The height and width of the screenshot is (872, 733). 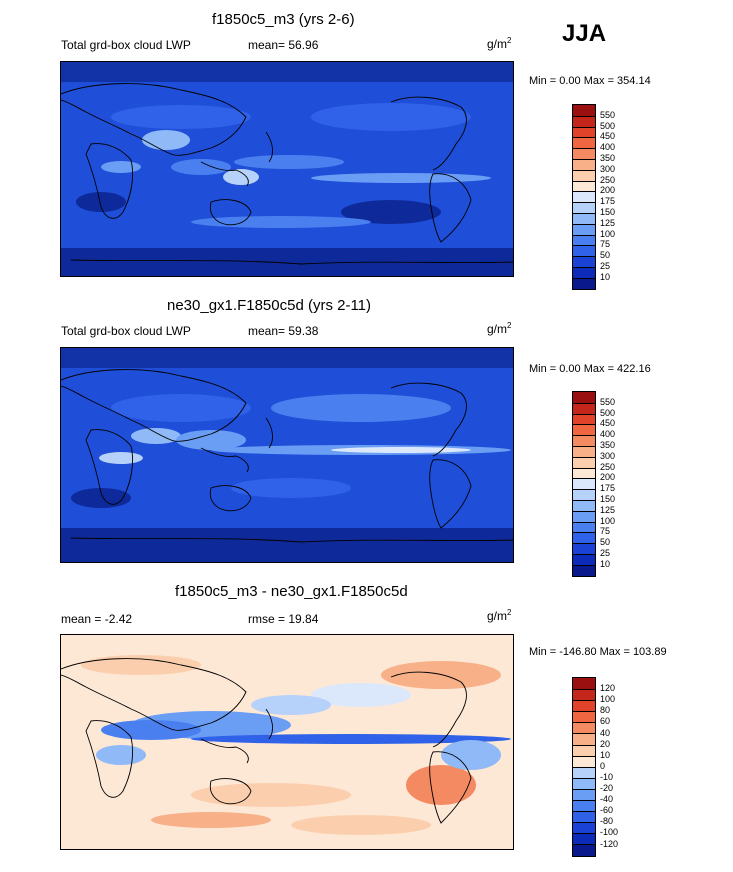 I want to click on panel3-minmax: Min = -146.80 Max = 103.89, so click(x=598, y=652).